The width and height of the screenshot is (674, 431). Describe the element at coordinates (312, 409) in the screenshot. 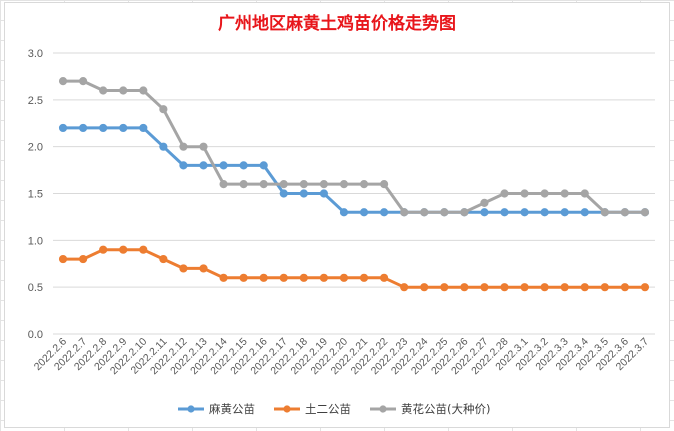

I see `legend-item: 土二公苗` at that location.